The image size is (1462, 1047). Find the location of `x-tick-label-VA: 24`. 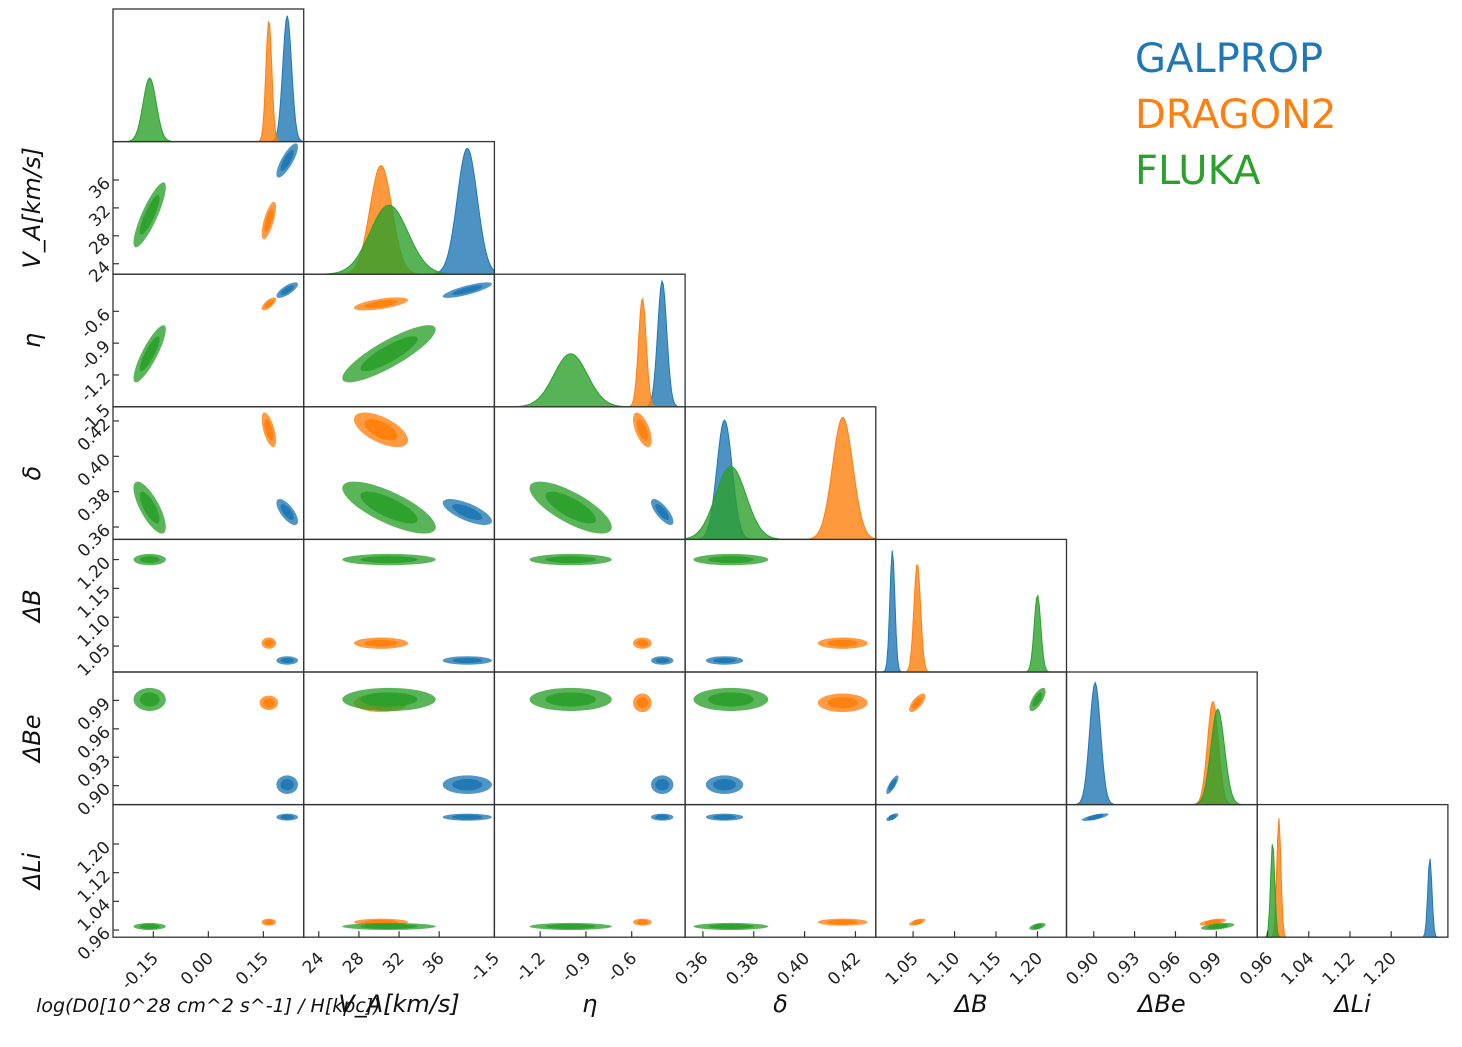

x-tick-label-VA: 24 is located at coordinates (313, 963).